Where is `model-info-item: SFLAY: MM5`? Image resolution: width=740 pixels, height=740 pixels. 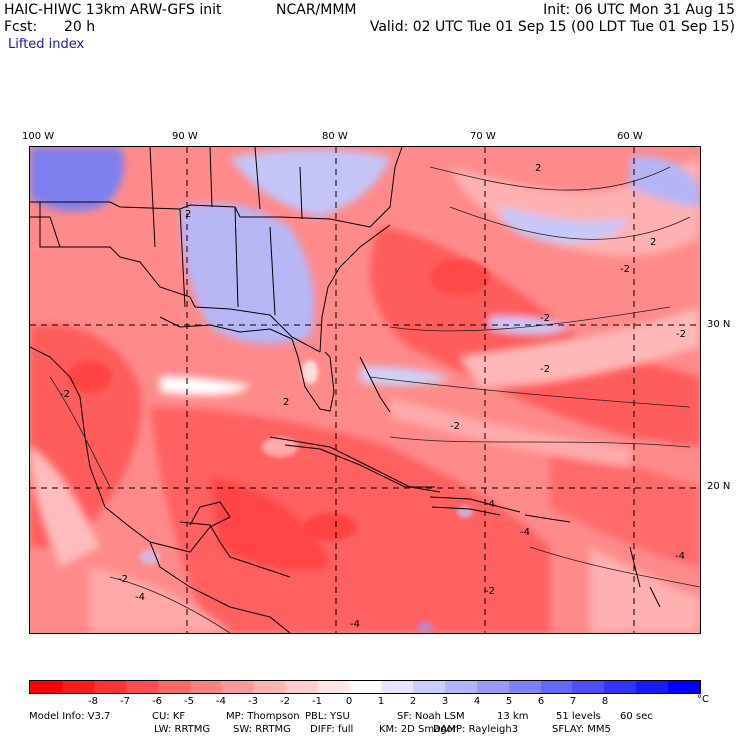 model-info-item: SFLAY: MM5 is located at coordinates (581, 729).